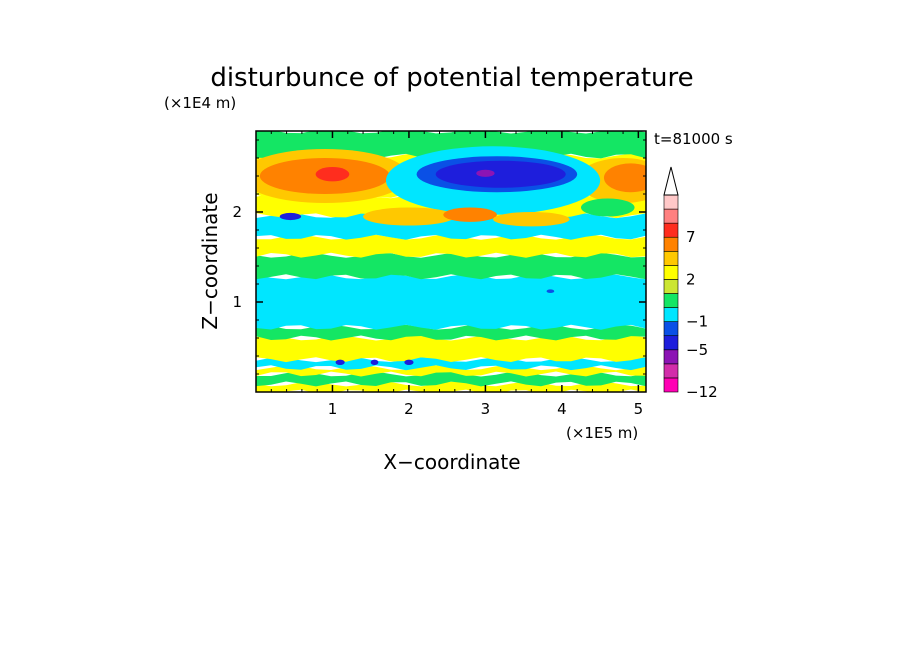 This screenshot has width=904, height=654. Describe the element at coordinates (702, 392) in the screenshot. I see `colorbar-label: −12` at that location.